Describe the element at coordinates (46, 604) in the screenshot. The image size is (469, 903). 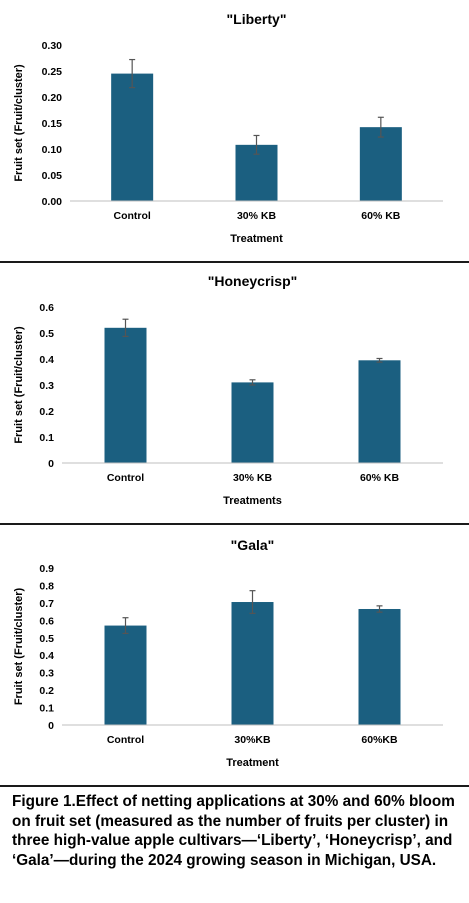
I see `y-tick-label: 0.7` at that location.